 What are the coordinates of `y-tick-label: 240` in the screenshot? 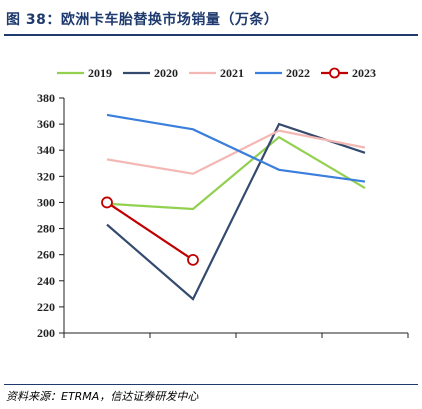 It's located at (46, 281).